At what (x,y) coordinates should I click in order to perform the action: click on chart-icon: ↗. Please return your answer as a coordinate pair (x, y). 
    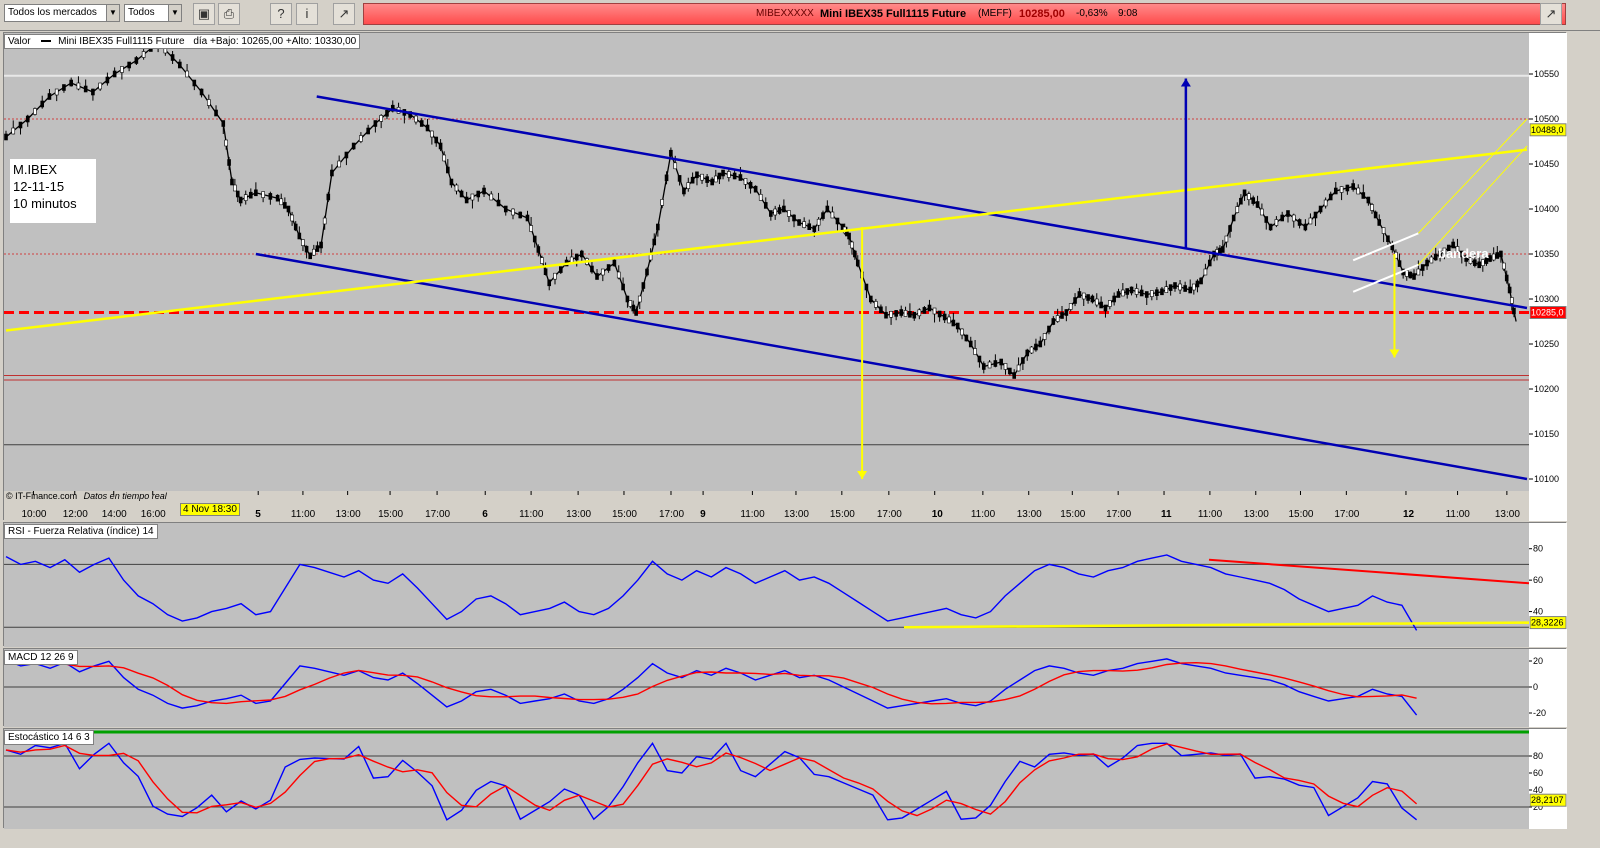
    Looking at the image, I should click on (344, 14).